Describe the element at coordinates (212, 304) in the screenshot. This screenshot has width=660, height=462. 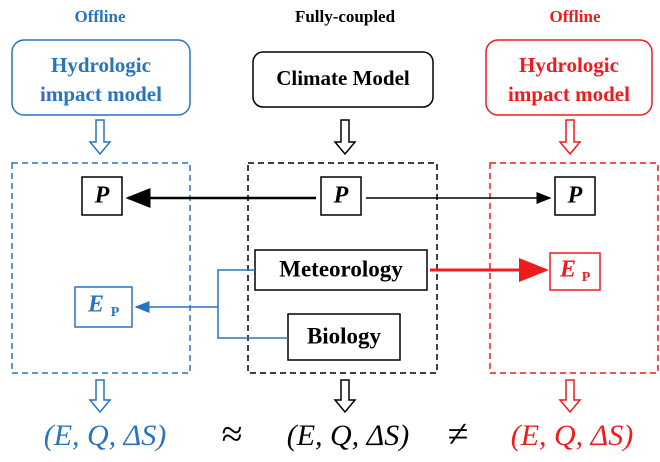
I see `connector` at that location.